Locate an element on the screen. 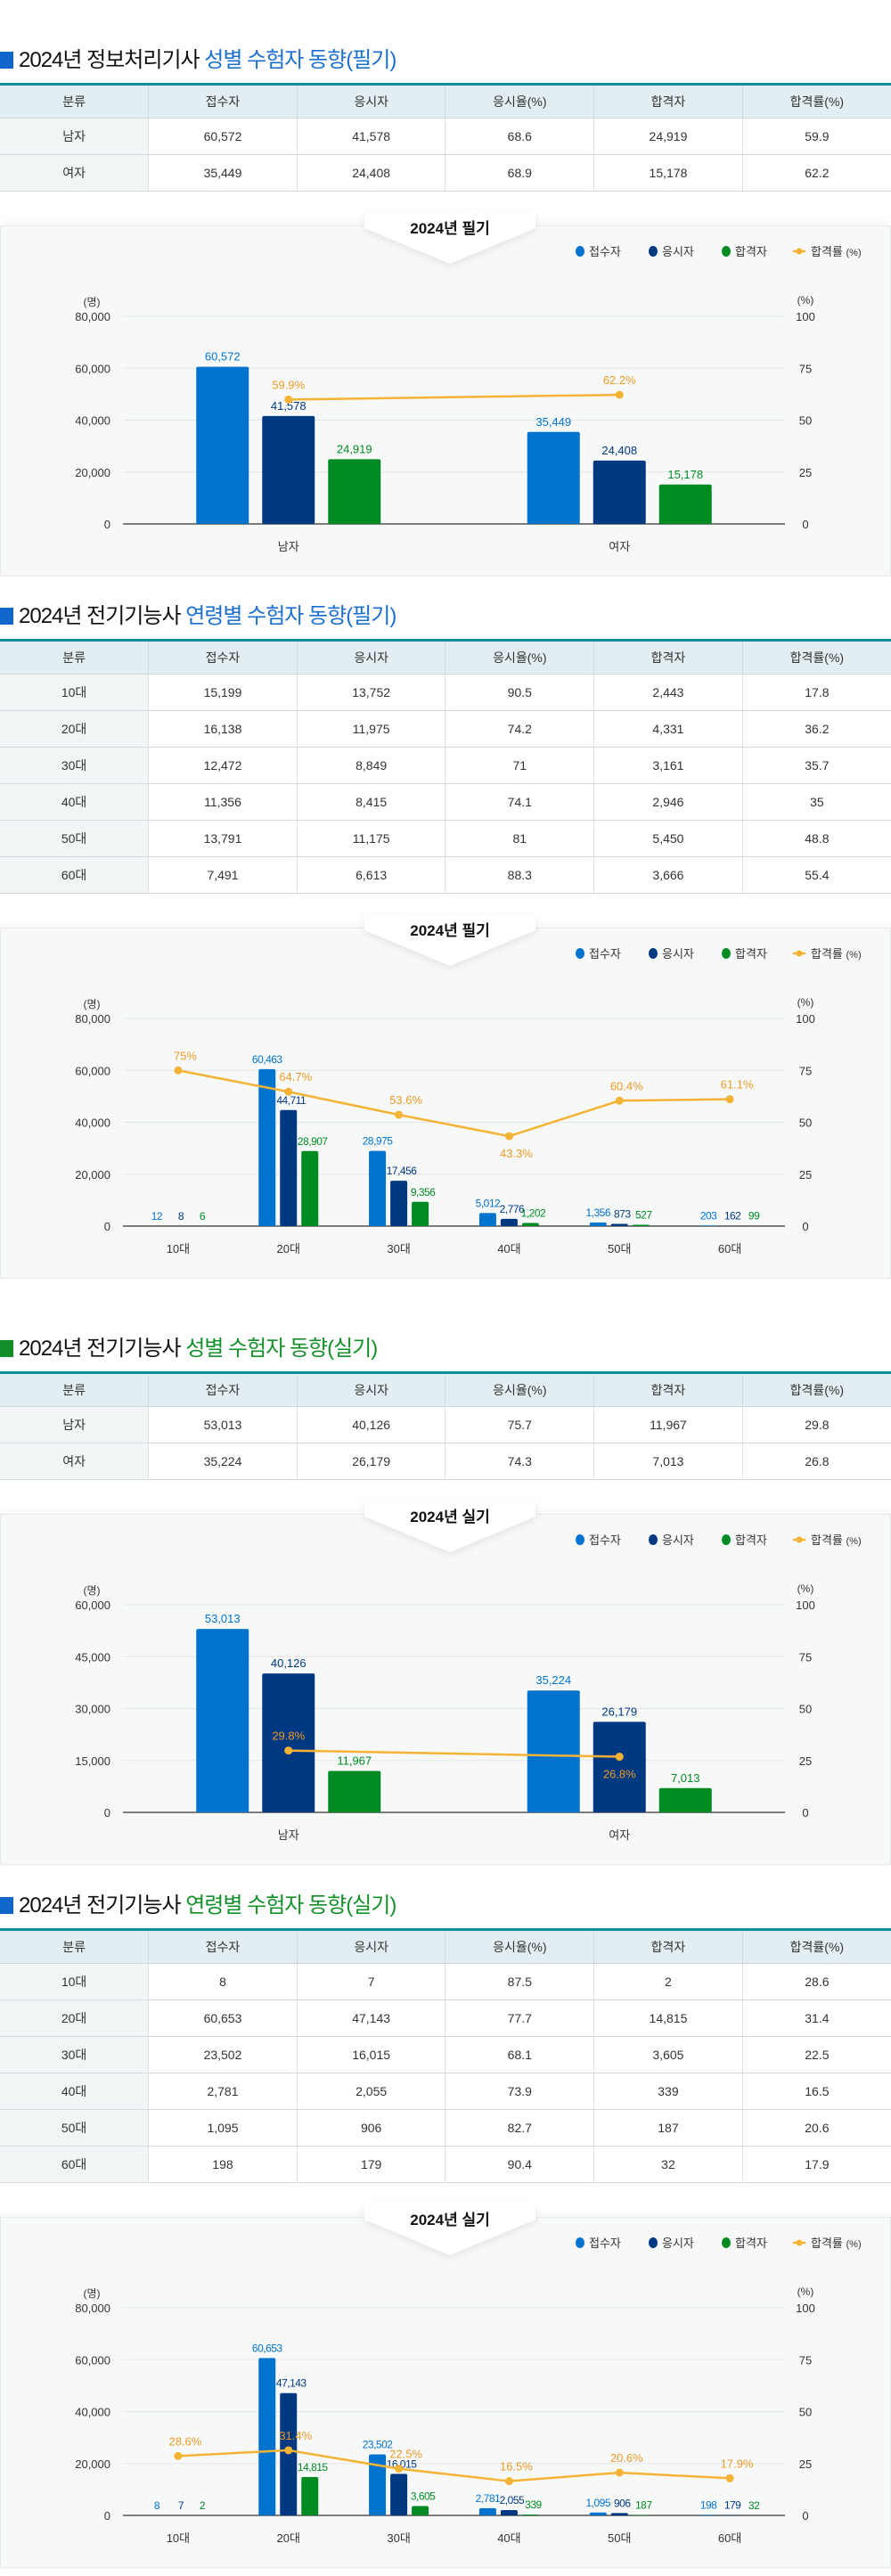 The height and width of the screenshot is (2576, 891). table-row: 50대 13,791 11,175 81 5,450 48.8 is located at coordinates (445, 838).